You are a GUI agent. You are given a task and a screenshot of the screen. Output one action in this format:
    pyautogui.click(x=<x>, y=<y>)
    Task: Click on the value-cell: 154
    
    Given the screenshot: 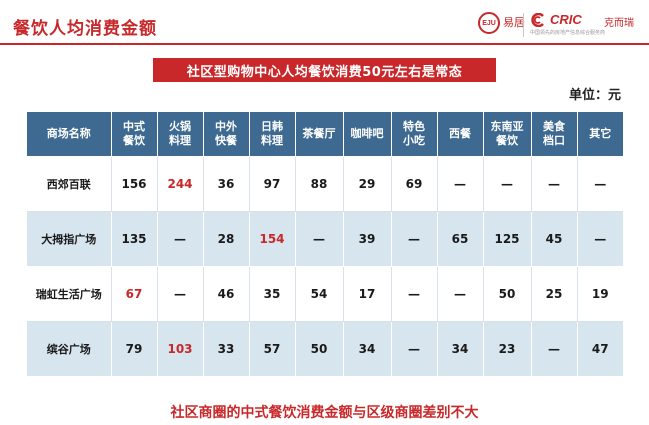 What is the action you would take?
    pyautogui.click(x=272, y=239)
    